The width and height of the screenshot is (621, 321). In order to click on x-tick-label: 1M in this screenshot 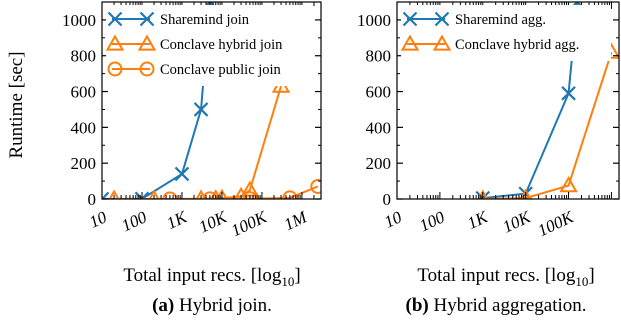, I will do `click(295, 220)`.